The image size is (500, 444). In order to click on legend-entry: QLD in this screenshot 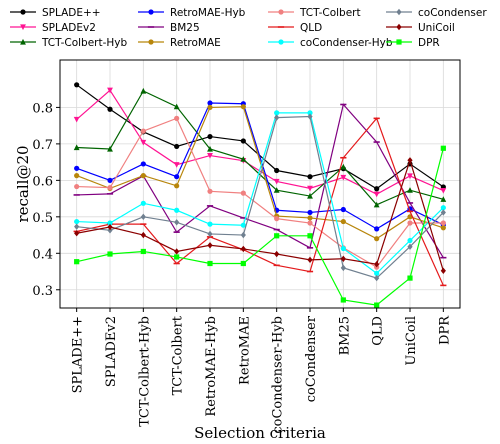, I will do `click(295, 28)`.